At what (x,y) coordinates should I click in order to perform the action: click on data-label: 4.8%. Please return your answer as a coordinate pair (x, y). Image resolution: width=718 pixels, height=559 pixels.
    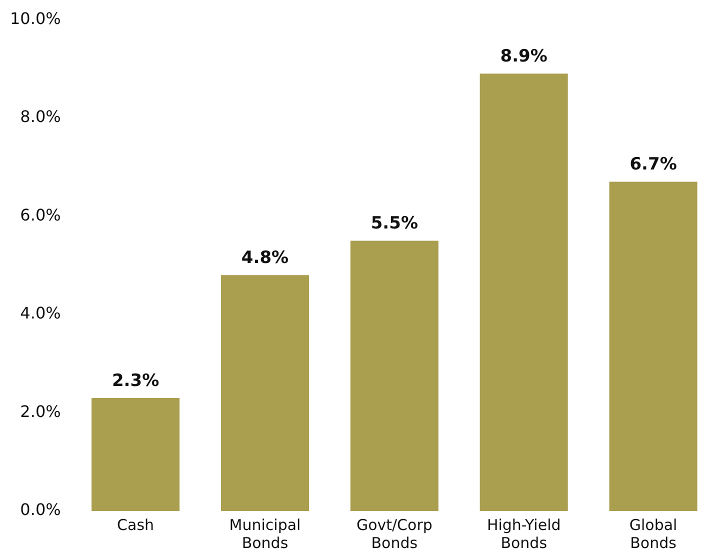
    Looking at the image, I should click on (265, 258).